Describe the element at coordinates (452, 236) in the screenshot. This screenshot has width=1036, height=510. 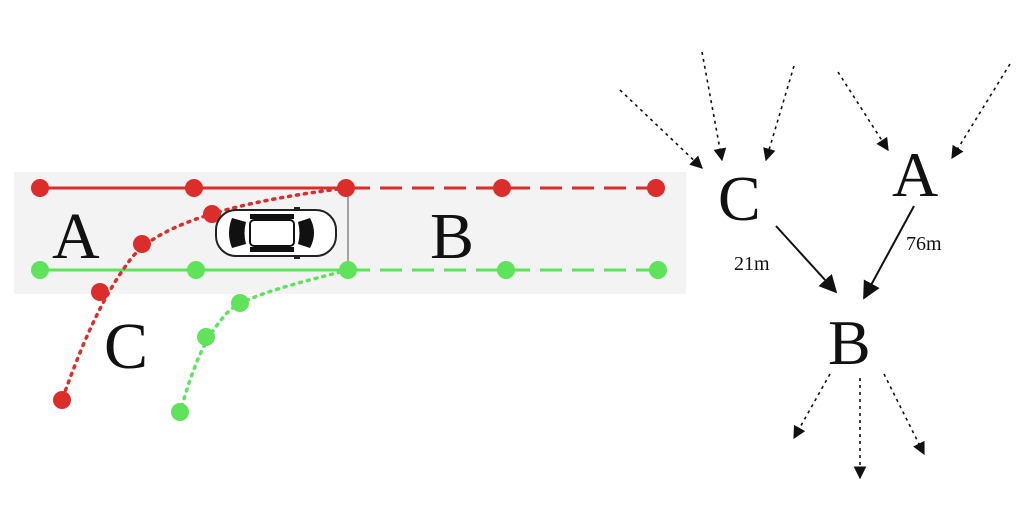
I see `segment-label-b: B` at that location.